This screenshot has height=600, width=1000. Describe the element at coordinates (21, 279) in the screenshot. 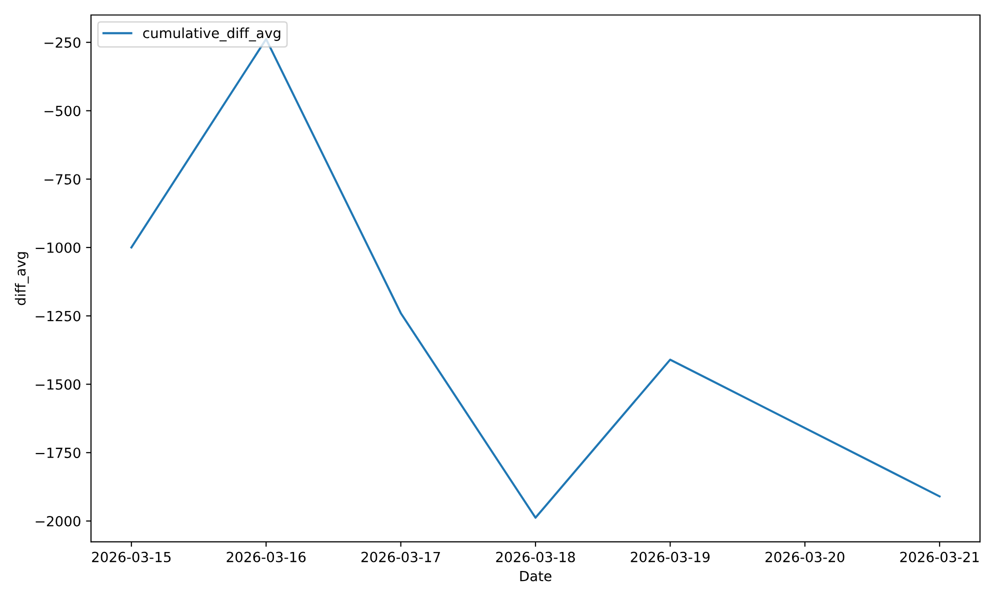

I see `y-axis-title: diff_avg` at that location.